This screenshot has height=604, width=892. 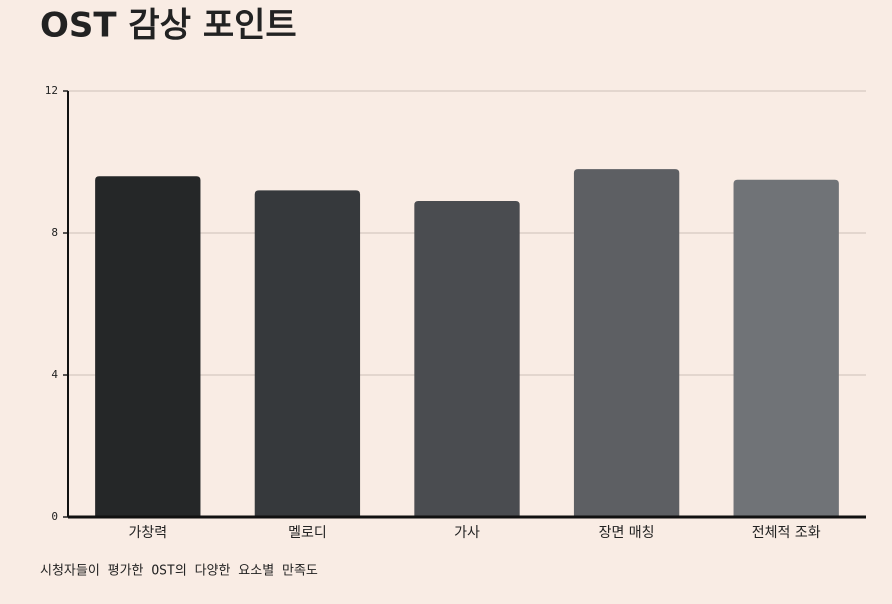 What do you see at coordinates (54, 374) in the screenshot?
I see `y-tick-label: 4` at bounding box center [54, 374].